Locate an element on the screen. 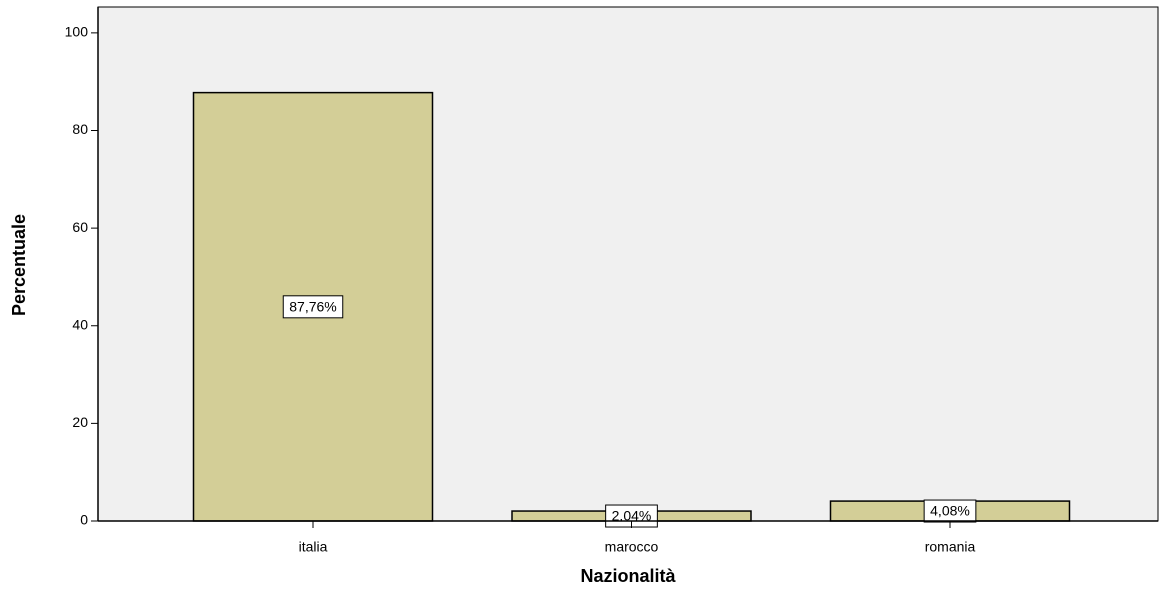 The width and height of the screenshot is (1160, 591). y-tick-label: 80 is located at coordinates (80, 129).